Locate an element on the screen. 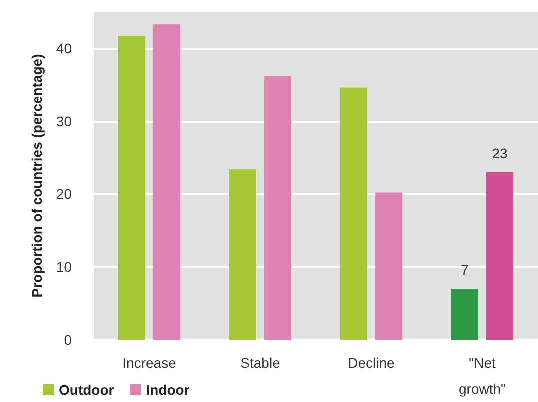  x-tick-label: "Net growth" is located at coordinates (482, 376).